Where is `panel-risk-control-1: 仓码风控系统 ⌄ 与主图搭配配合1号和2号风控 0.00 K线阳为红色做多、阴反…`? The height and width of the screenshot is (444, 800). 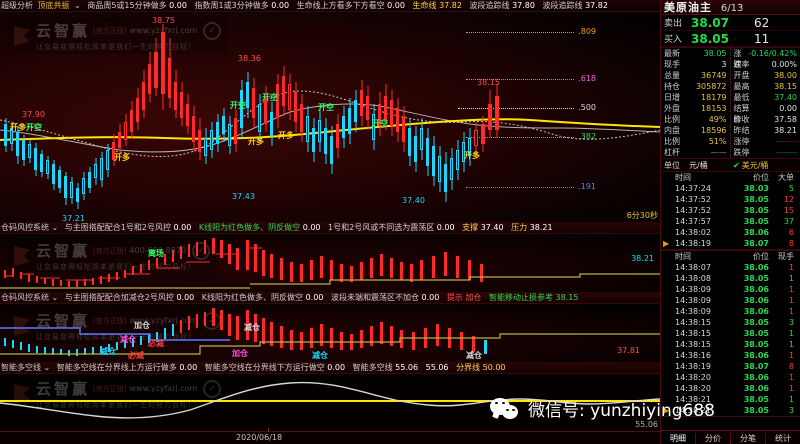 panel-risk-control-1: 仓码风控系统 ⌄ 与主图搭配配合1号和2号风控 0.00 K线阳为红色做多、阴反… is located at coordinates (330, 257).